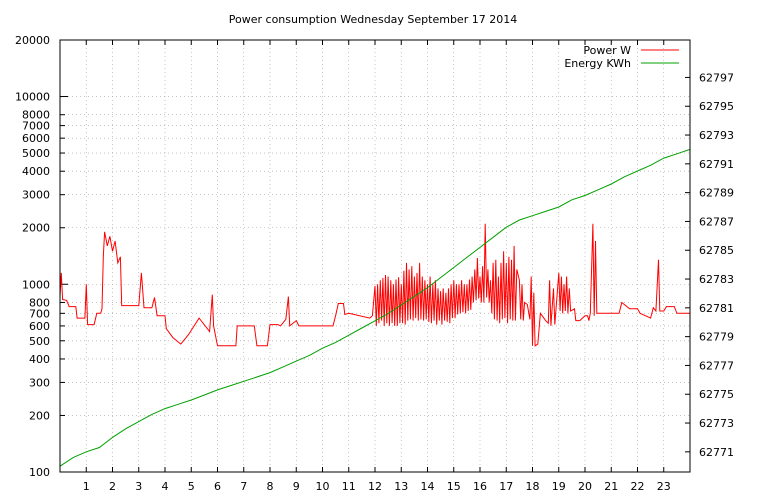 The height and width of the screenshot is (500, 768). Describe the element at coordinates (716, 221) in the screenshot. I see `y2-tick-label: 62787` at that location.